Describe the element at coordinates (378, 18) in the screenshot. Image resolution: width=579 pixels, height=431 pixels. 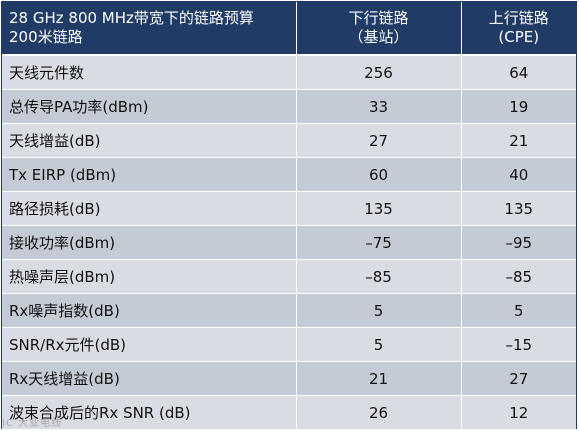
I see `downlink-header-line1: 下行链路` at that location.